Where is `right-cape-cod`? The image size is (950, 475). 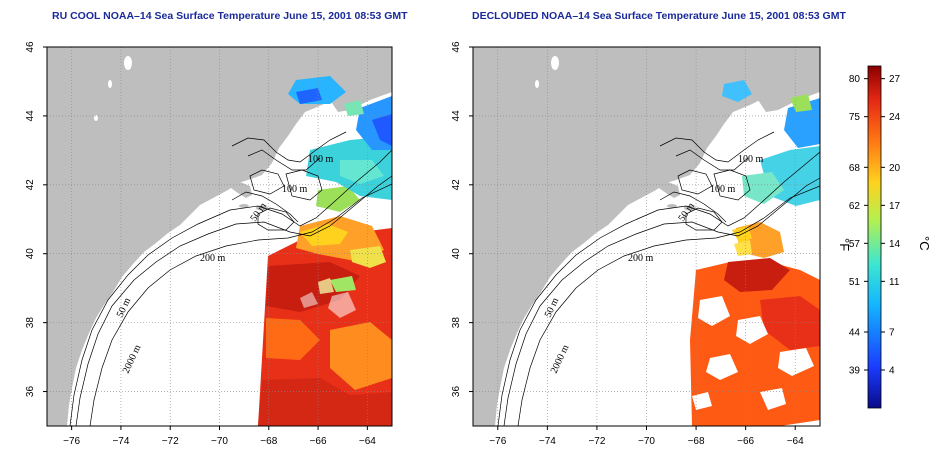 right-cape-cod is located at coordinates (668, 190).